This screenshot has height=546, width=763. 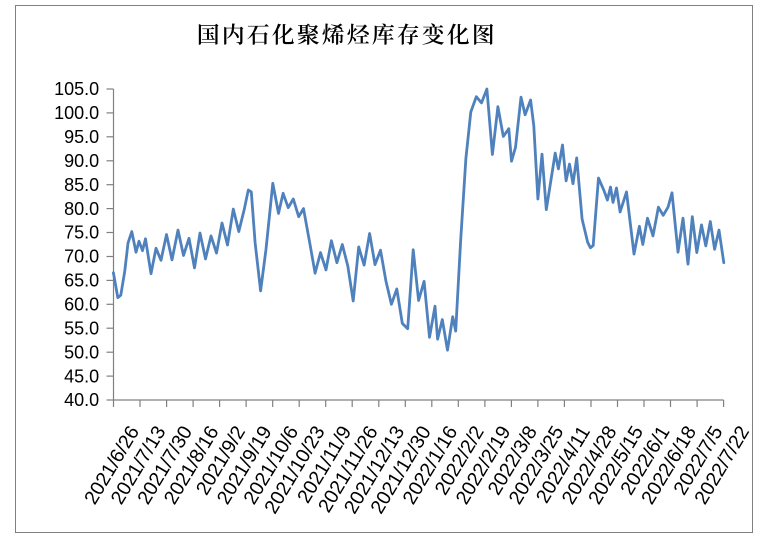 I want to click on svg-text: 50.0, so click(x=81, y=352).